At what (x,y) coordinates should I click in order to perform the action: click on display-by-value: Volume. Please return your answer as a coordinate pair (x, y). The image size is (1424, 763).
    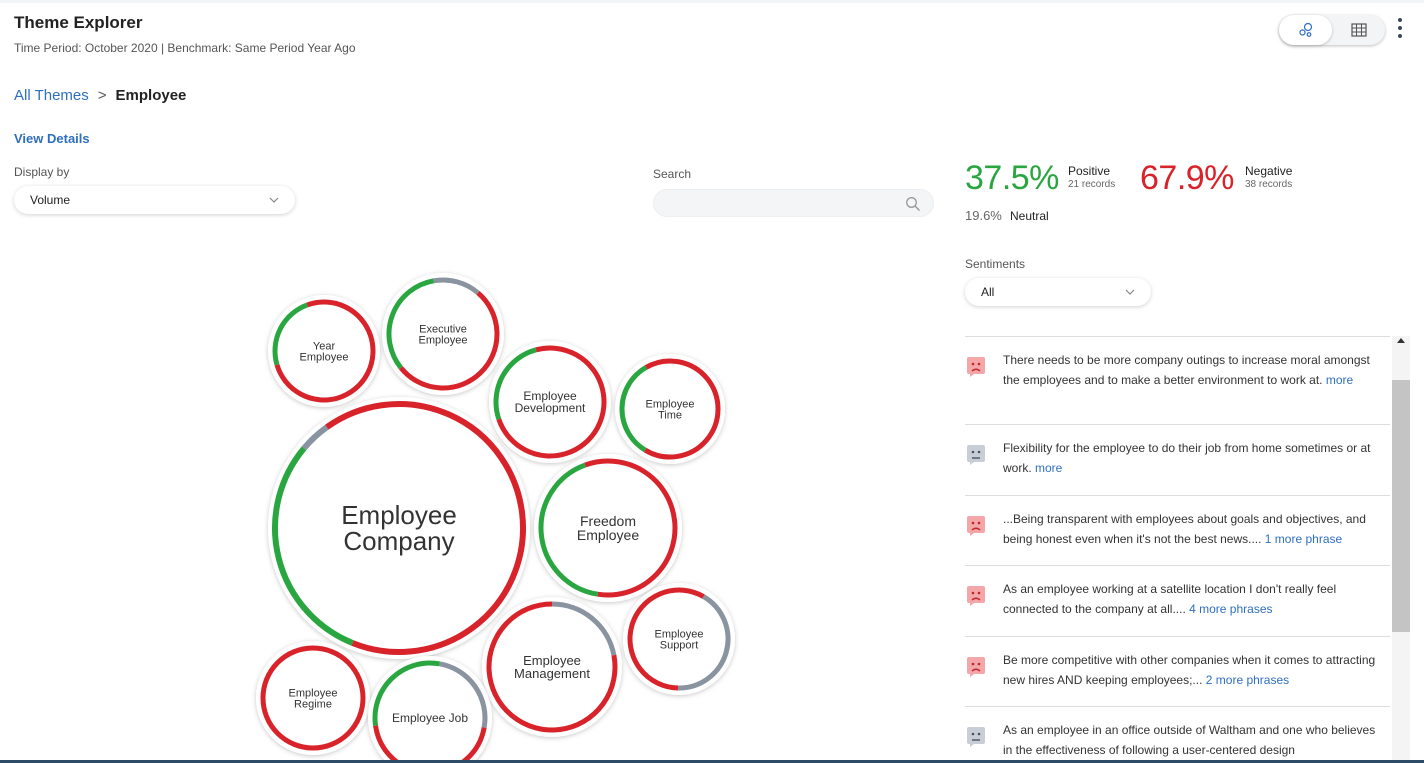
    Looking at the image, I should click on (50, 200).